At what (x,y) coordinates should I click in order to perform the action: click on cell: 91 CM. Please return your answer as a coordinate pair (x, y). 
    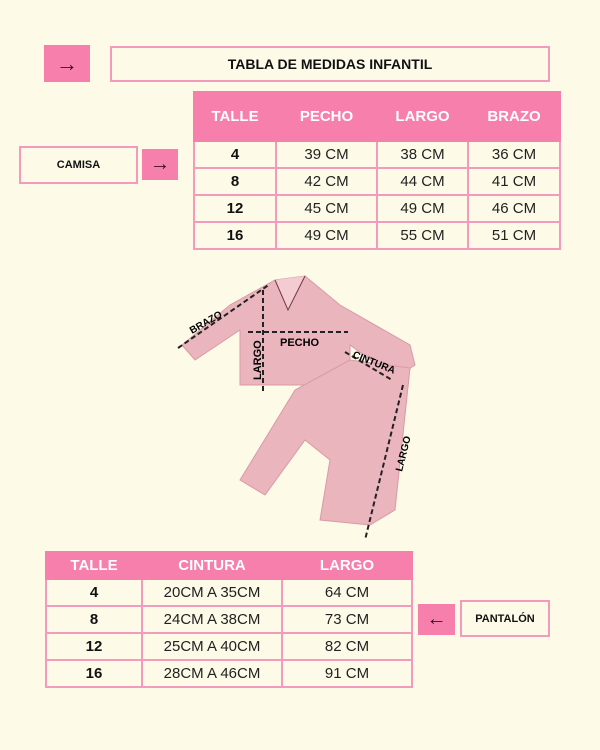
    Looking at the image, I should click on (347, 673).